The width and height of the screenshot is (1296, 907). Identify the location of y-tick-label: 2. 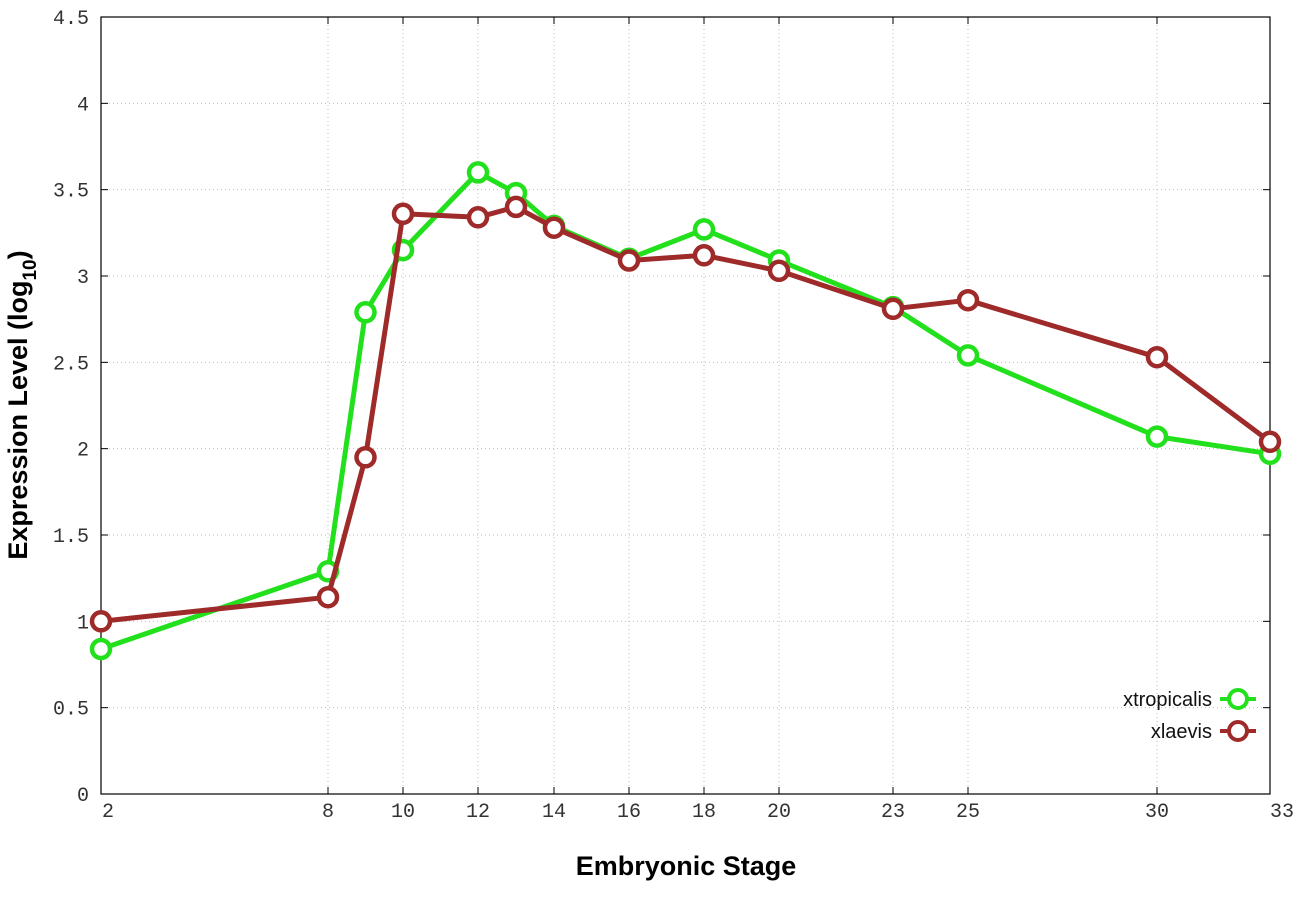
(83, 451).